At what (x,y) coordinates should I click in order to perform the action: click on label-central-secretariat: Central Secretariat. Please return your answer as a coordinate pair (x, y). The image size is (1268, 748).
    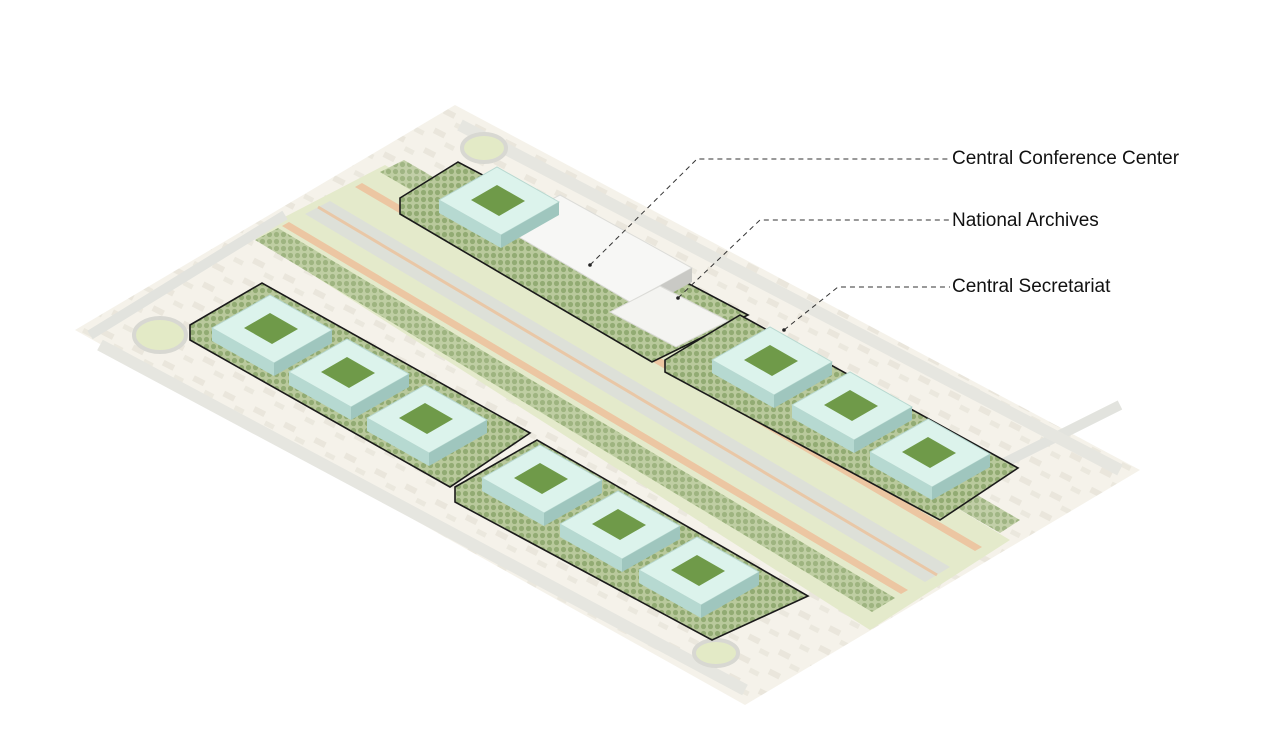
    Looking at the image, I should click on (1031, 286).